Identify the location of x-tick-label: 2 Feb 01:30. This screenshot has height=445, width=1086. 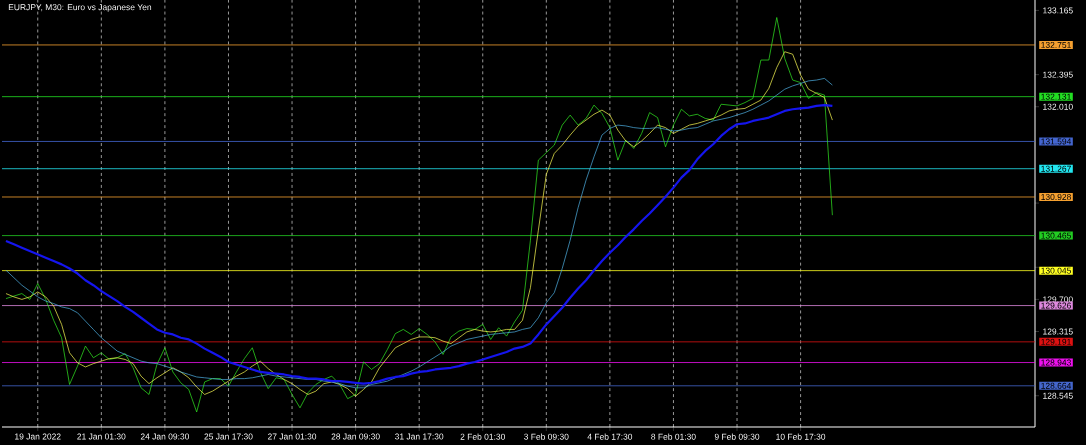
(482, 436).